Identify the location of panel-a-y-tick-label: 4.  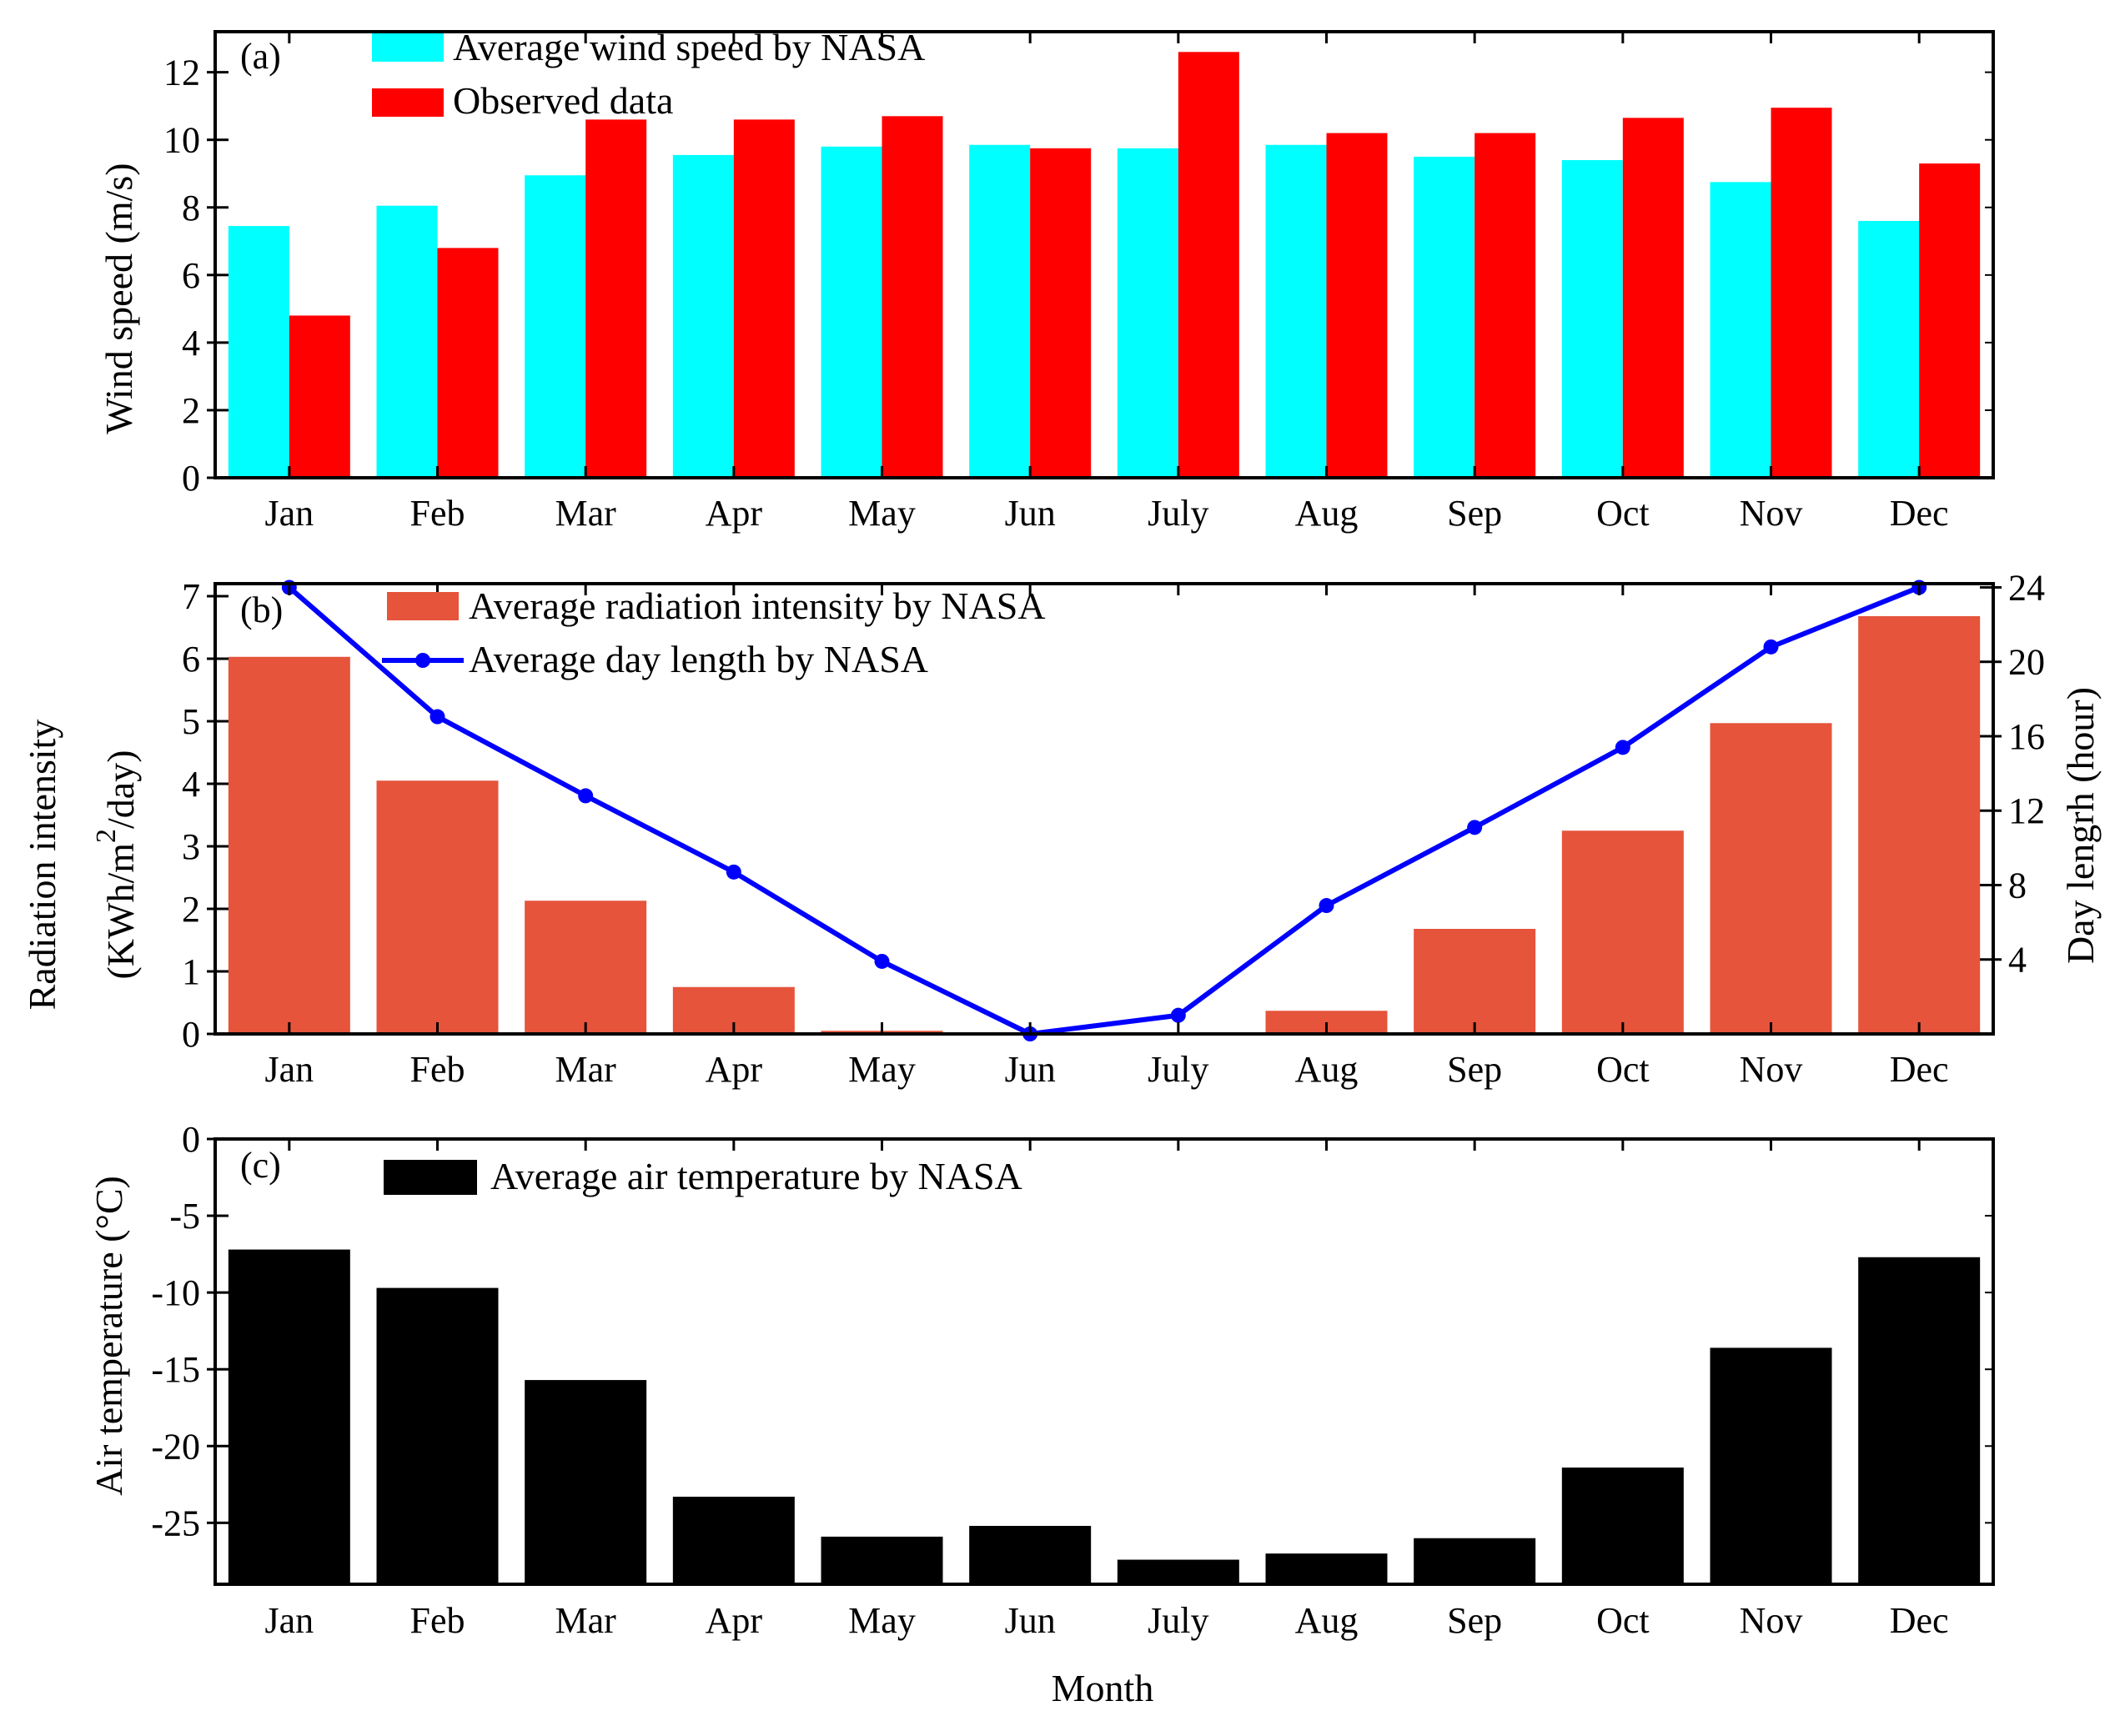
(191, 343).